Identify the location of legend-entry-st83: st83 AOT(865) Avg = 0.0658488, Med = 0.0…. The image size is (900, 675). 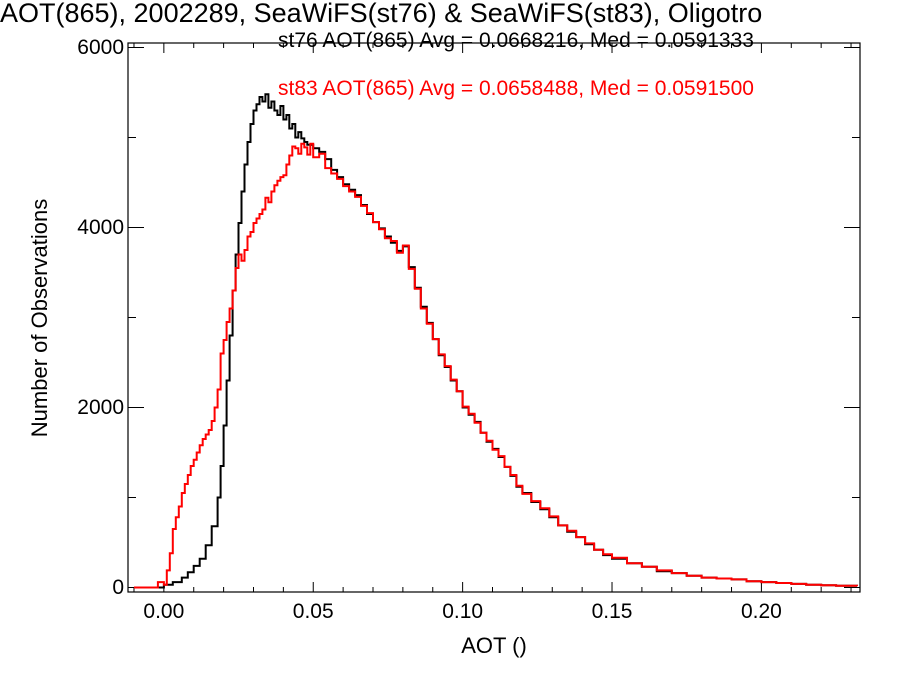
(516, 88).